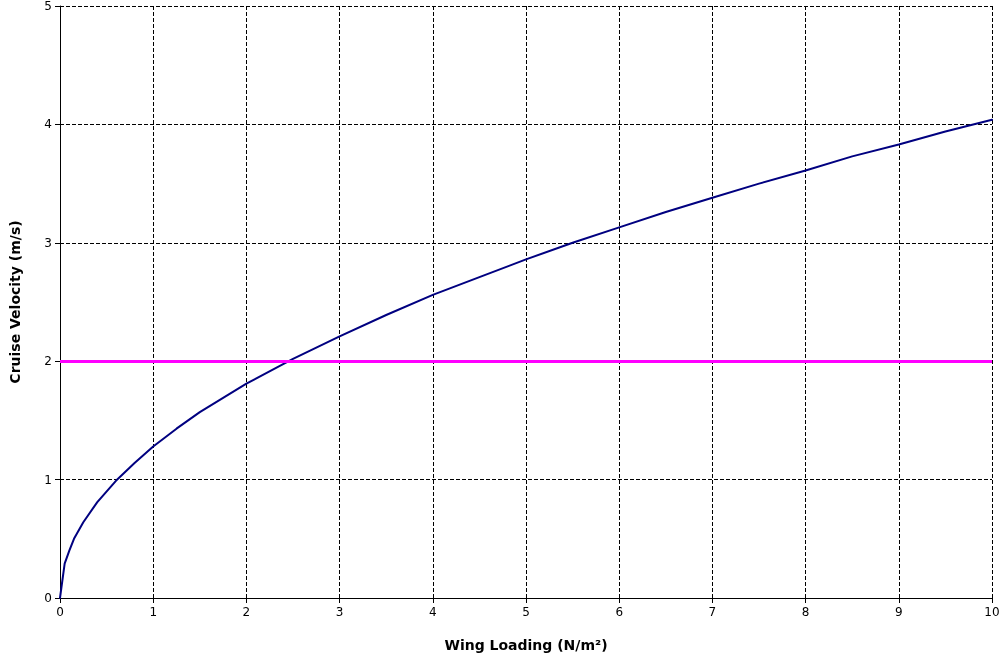  I want to click on x-tick-label: 7, so click(712, 612).